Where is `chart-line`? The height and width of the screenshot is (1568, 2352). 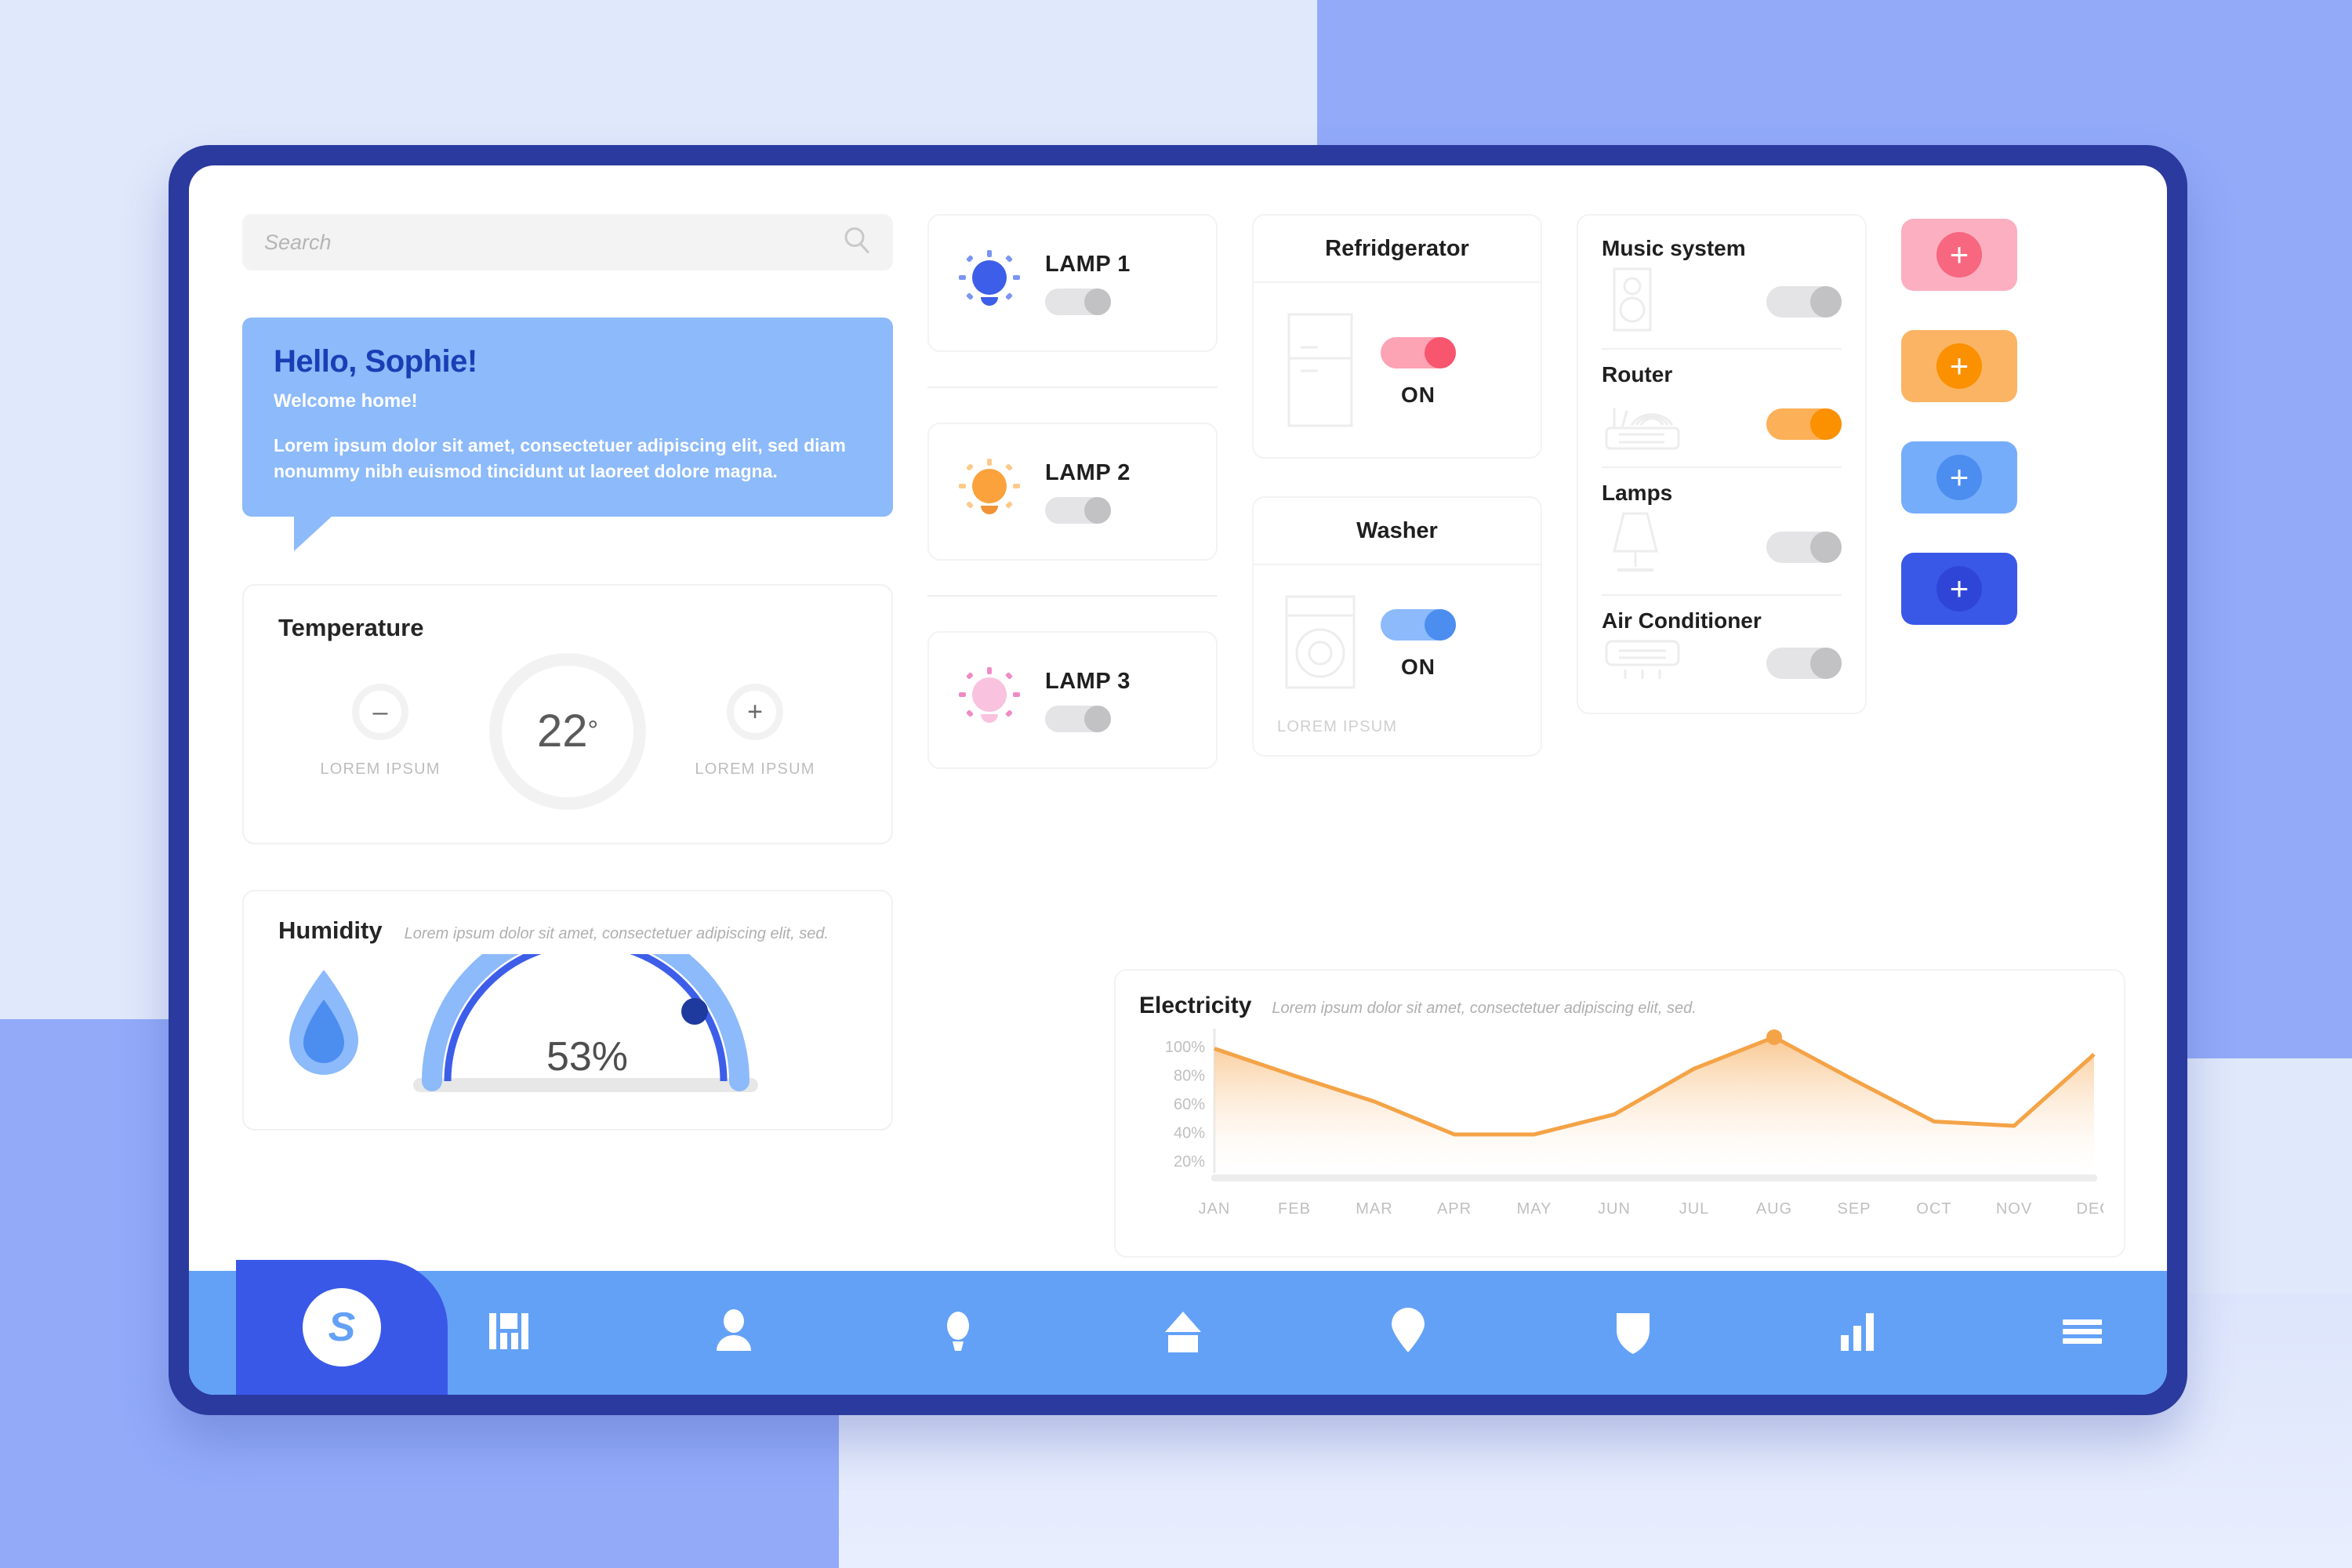
chart-line is located at coordinates (1655, 1086).